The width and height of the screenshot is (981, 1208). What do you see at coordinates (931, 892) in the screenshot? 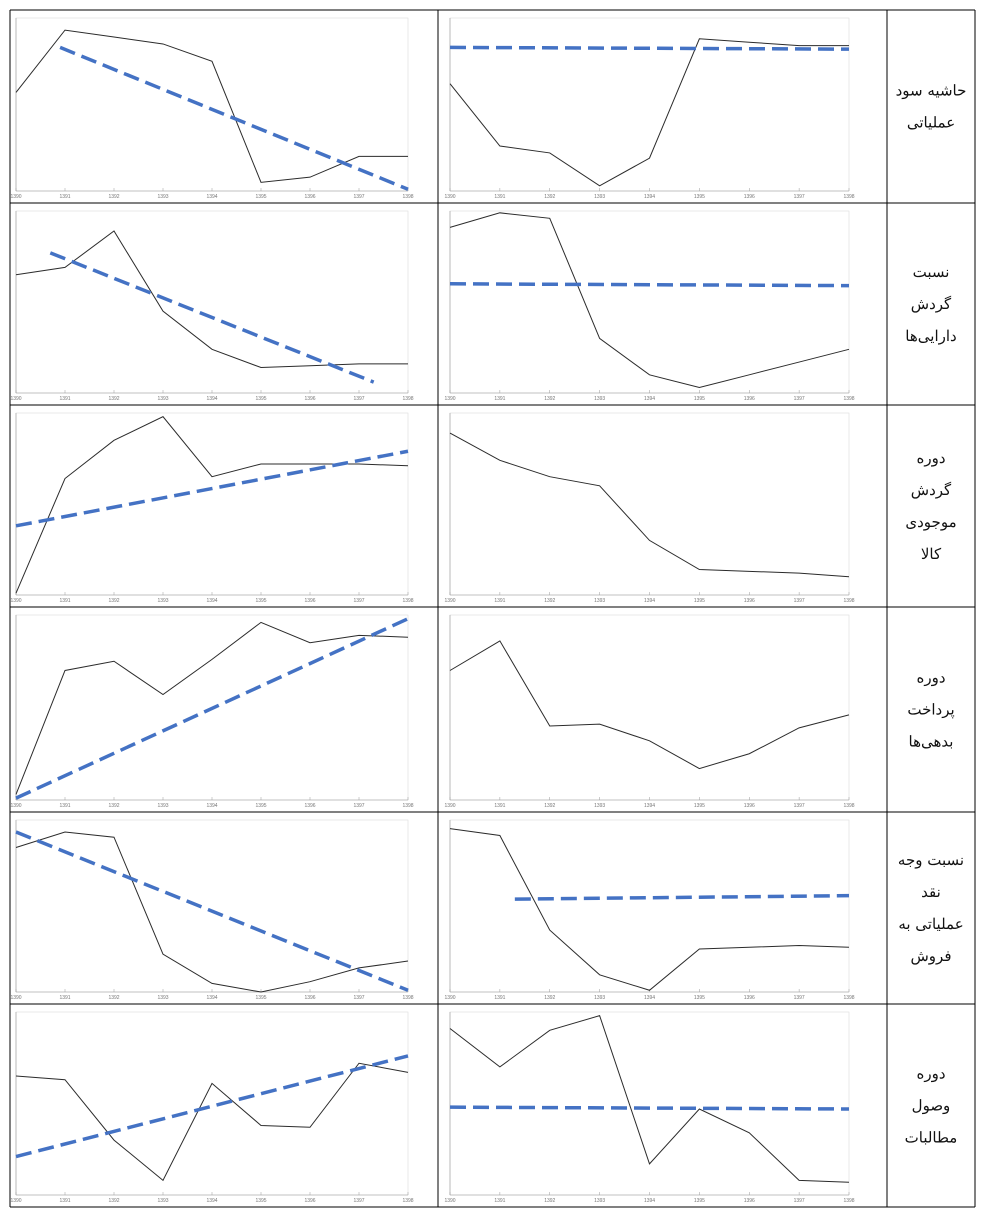
I see `row-label: نقد` at bounding box center [931, 892].